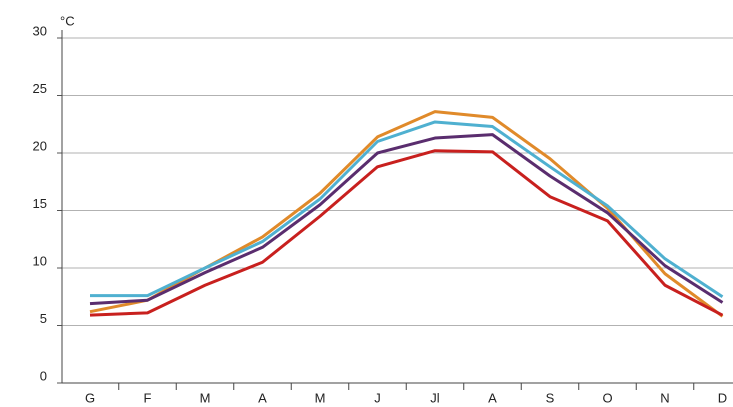 This screenshot has width=733, height=407. Describe the element at coordinates (148, 397) in the screenshot. I see `x-tick-label: F` at that location.